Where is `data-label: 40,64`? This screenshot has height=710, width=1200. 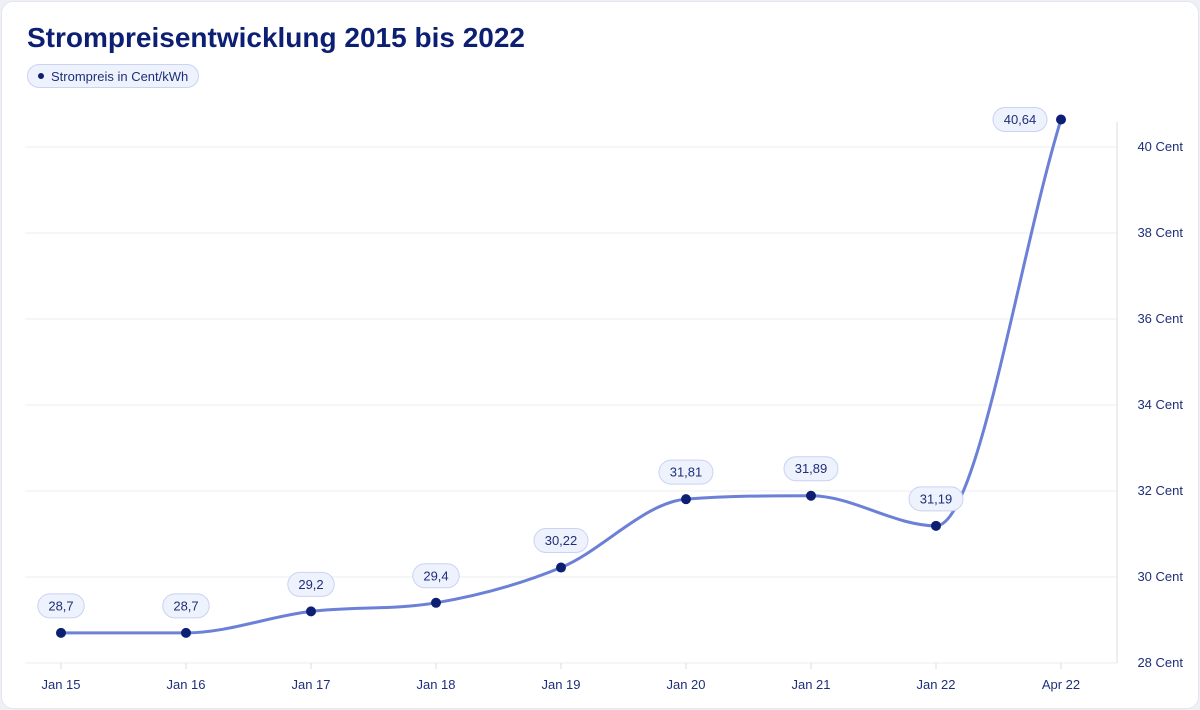 data-label: 40,64 is located at coordinates (1020, 119).